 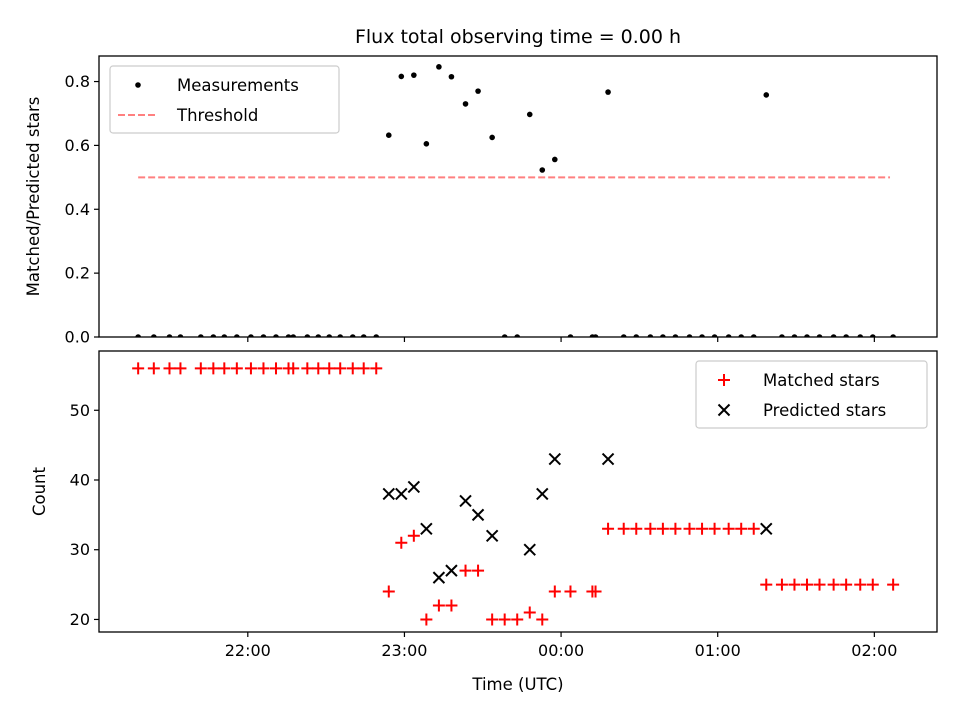 What do you see at coordinates (517, 684) in the screenshot?
I see `x-axis-label: Time (UTC)` at bounding box center [517, 684].